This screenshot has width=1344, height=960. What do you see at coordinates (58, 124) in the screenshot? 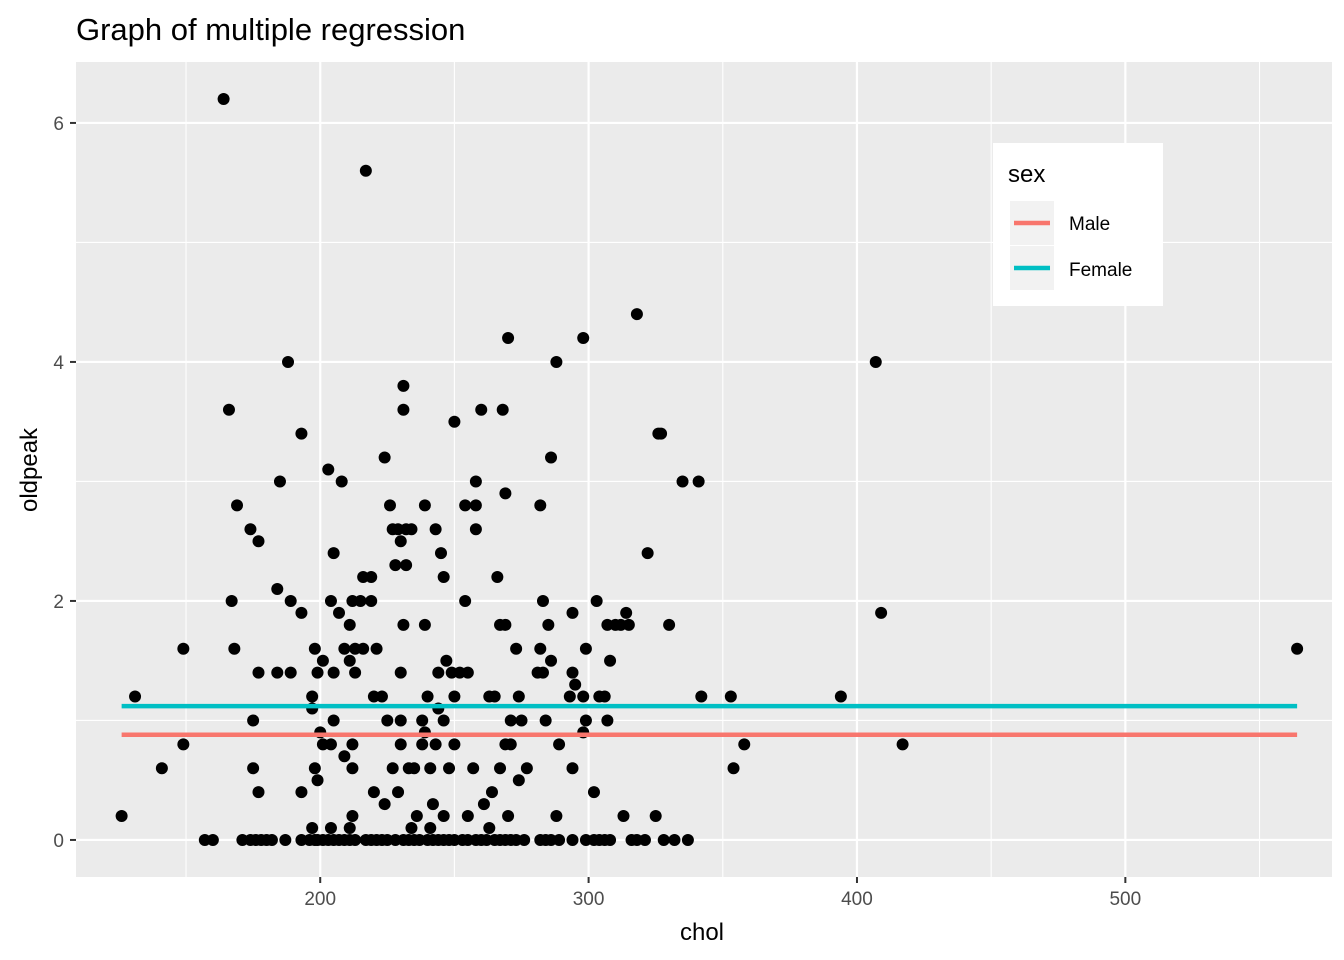
I see `y-tick-label: 6` at bounding box center [58, 124].